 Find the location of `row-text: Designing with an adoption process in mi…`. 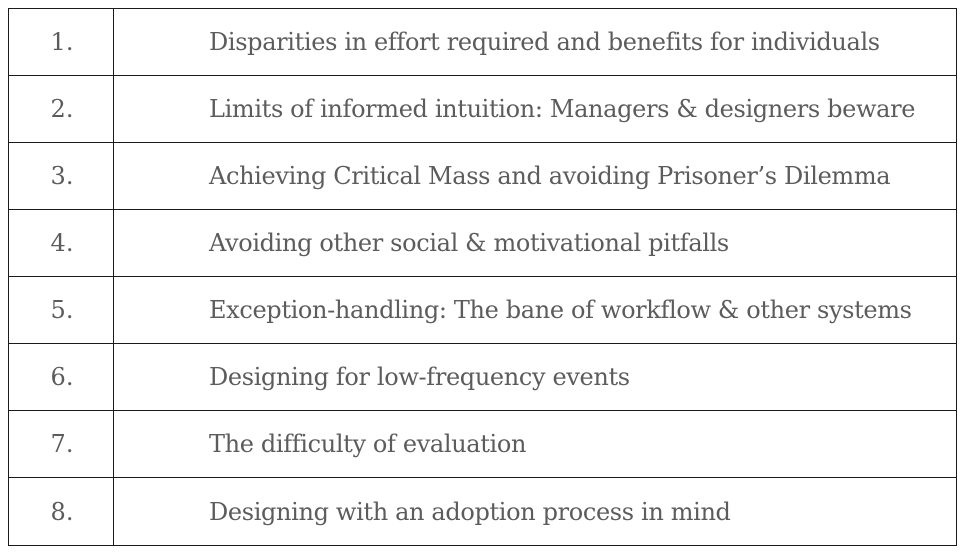

row-text: Designing with an adoption process in mi… is located at coordinates (535, 511).